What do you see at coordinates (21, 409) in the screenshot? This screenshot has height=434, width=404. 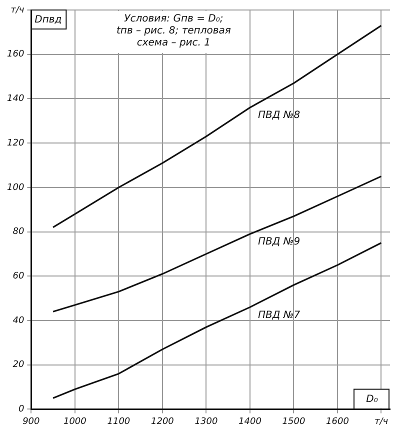 I see `y-tick-label: 0` at bounding box center [21, 409].